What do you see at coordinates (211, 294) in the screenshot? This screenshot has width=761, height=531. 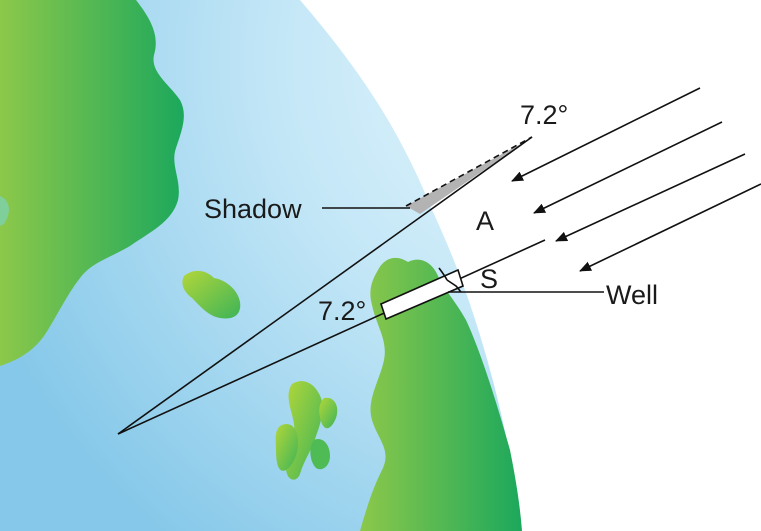 I see `island-small` at bounding box center [211, 294].